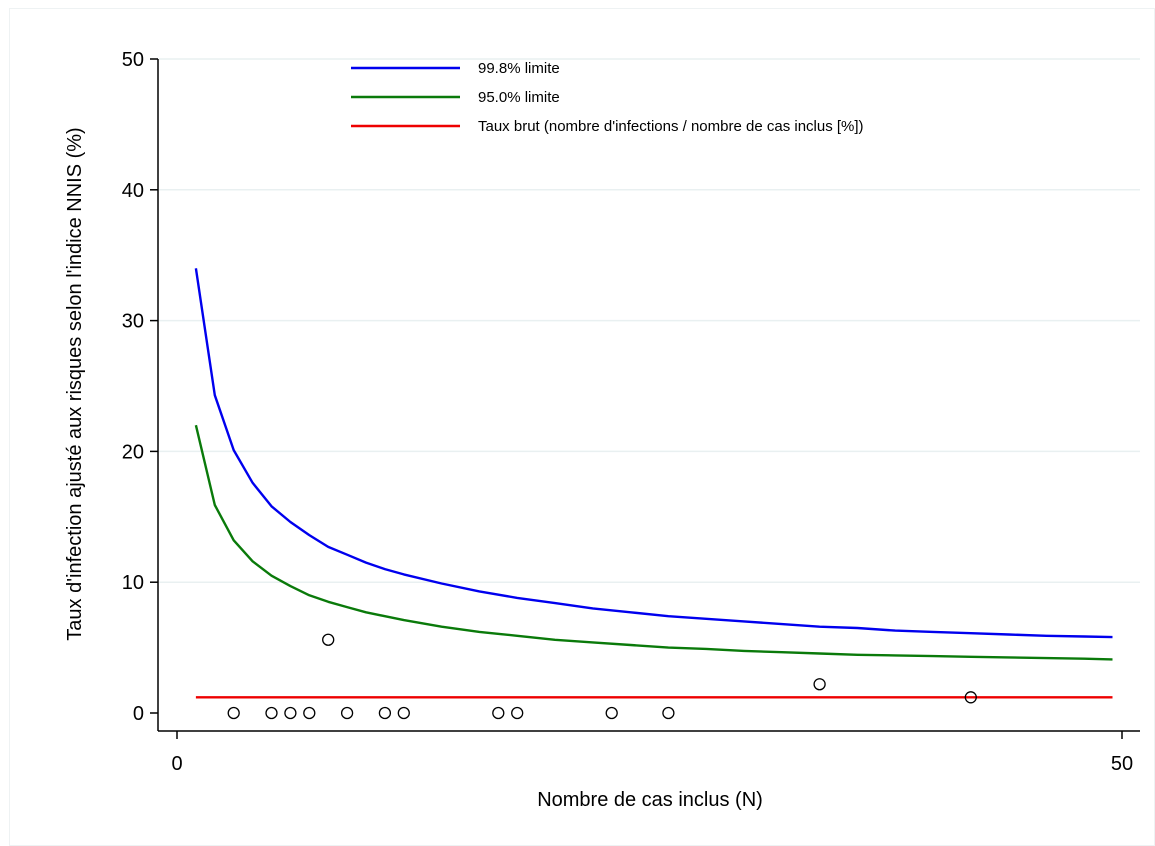 The height and width of the screenshot is (846, 1155). What do you see at coordinates (650, 800) in the screenshot?
I see `x-axis-title: Nombre de cas inclus (N)` at bounding box center [650, 800].